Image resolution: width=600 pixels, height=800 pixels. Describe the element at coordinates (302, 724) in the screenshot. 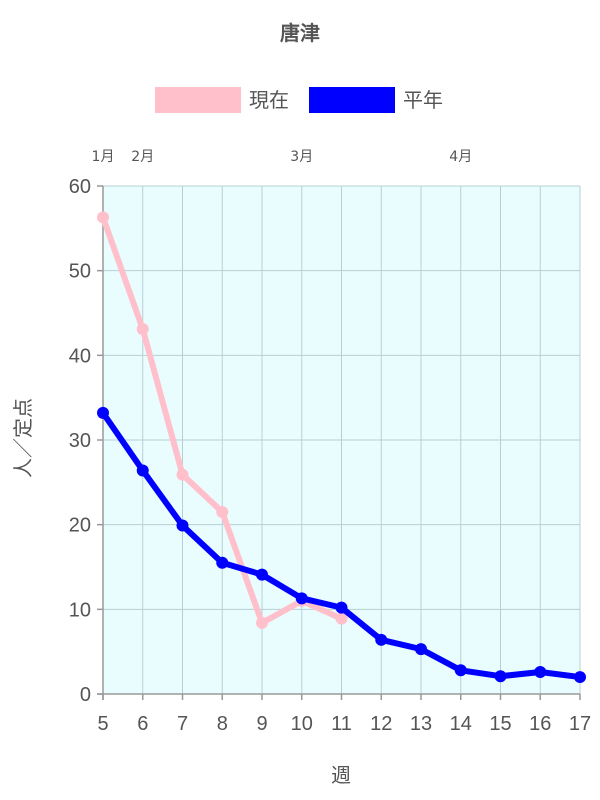

I see `x-tick-label: 10` at that location.